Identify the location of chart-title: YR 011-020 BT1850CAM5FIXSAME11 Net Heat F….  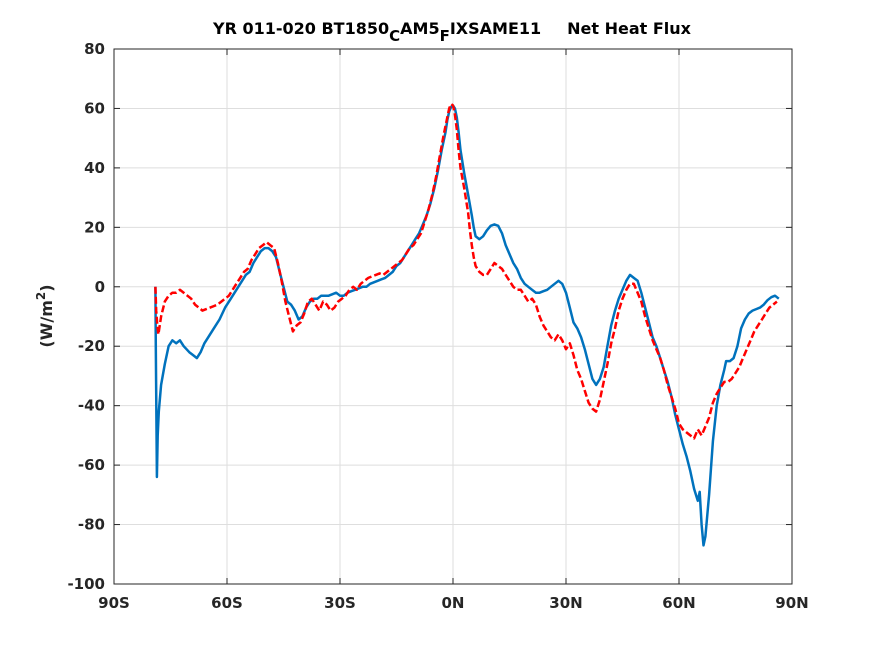
(452, 32).